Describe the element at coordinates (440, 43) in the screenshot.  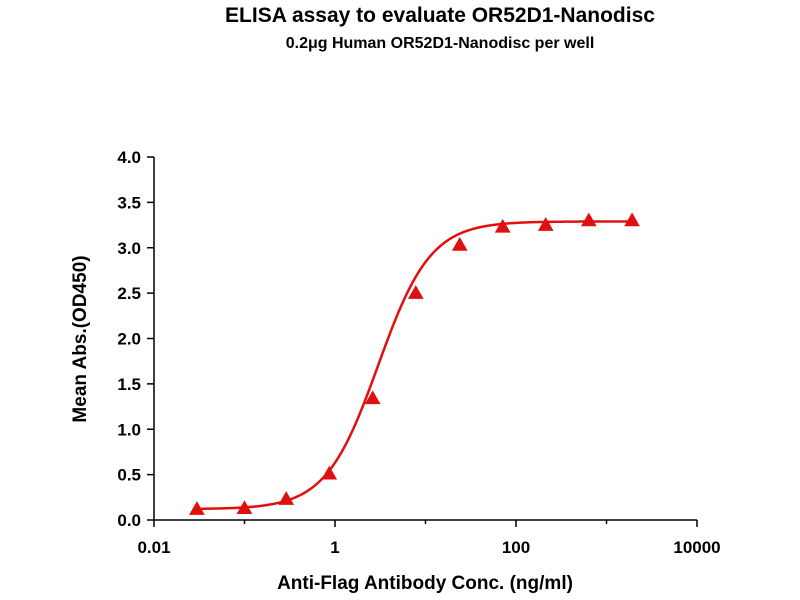
I see `chart-subtitle: 0.2μg Human OR52D1-Nanodisc per well` at that location.